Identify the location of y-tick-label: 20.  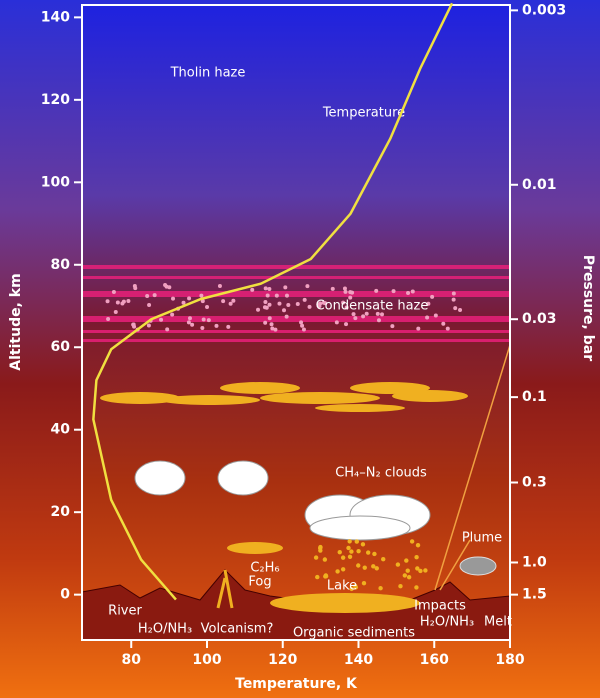
(61, 512).